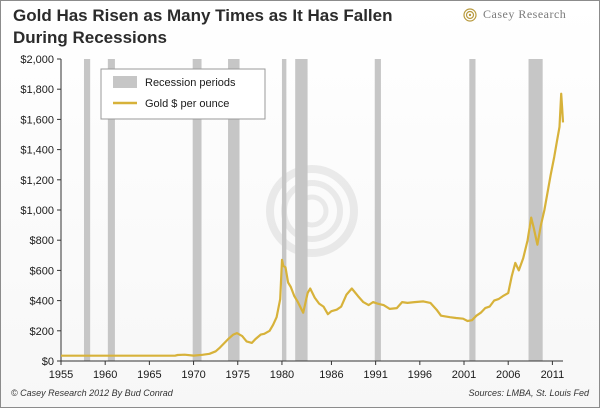 The width and height of the screenshot is (600, 408). I want to click on legend: Recession periods Gold $ per ounce, so click(183, 94).